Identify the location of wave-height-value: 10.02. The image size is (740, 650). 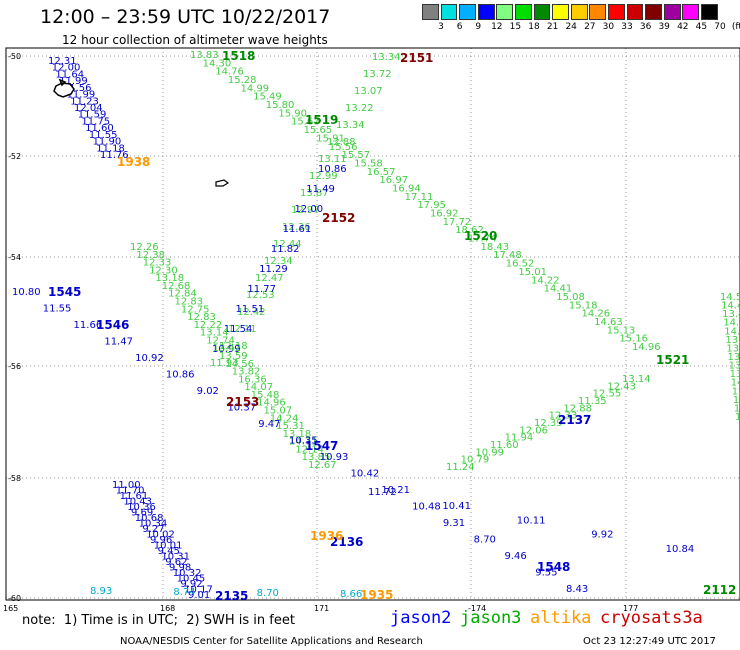
(160, 535).